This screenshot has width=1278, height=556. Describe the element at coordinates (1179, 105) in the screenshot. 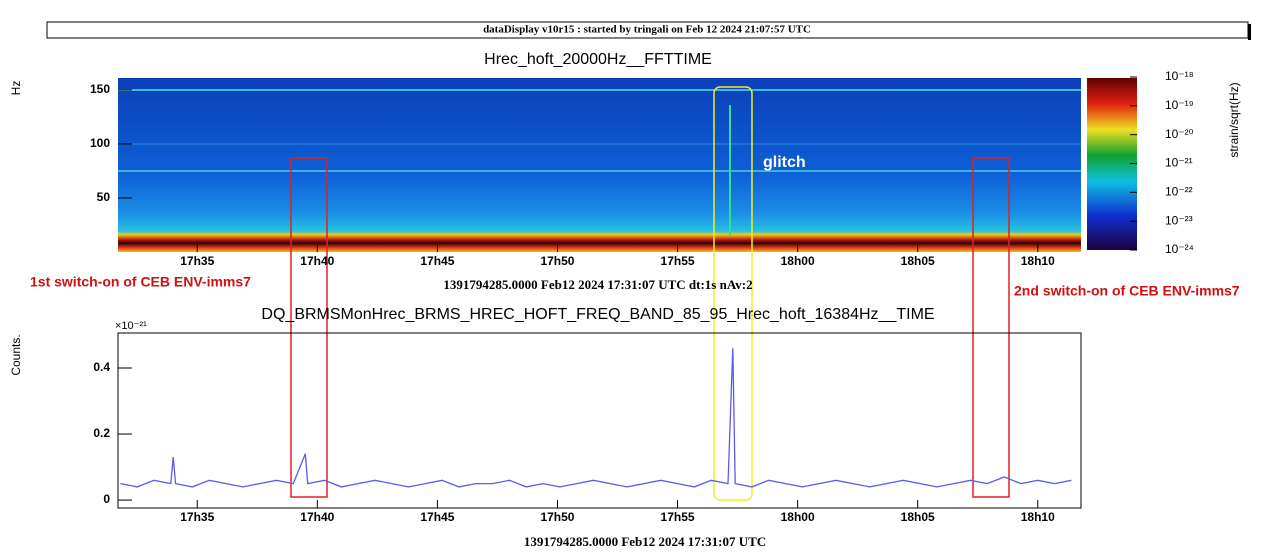

I see `colorbar-tick-label: 10⁻¹⁹` at that location.